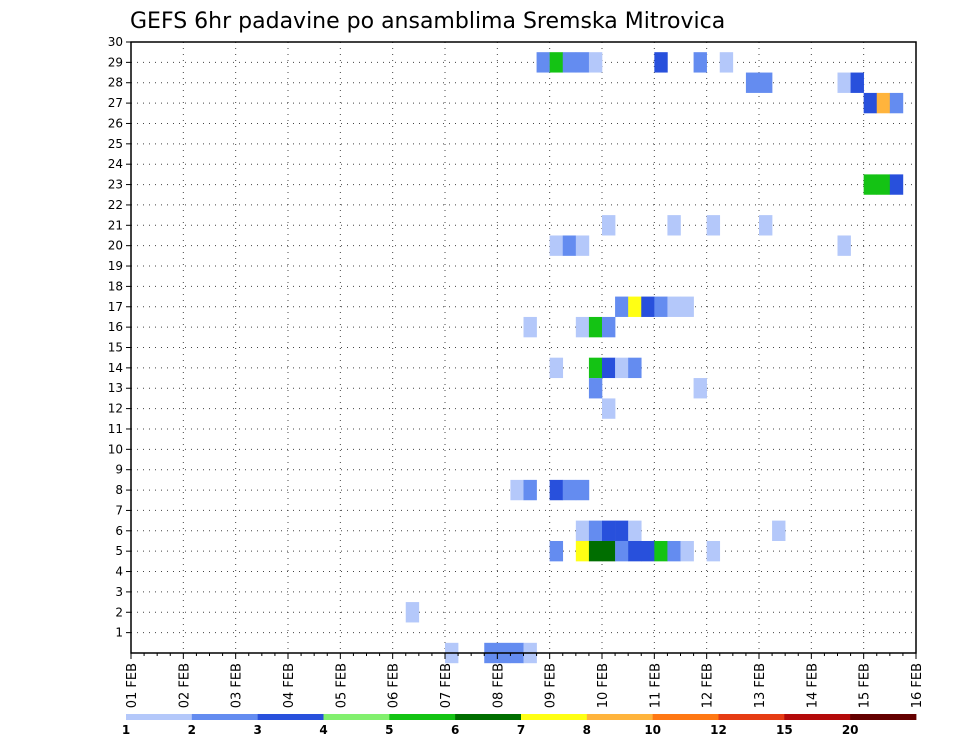 The image size is (960, 742). What do you see at coordinates (389, 730) in the screenshot?
I see `legend-label: 5` at bounding box center [389, 730].